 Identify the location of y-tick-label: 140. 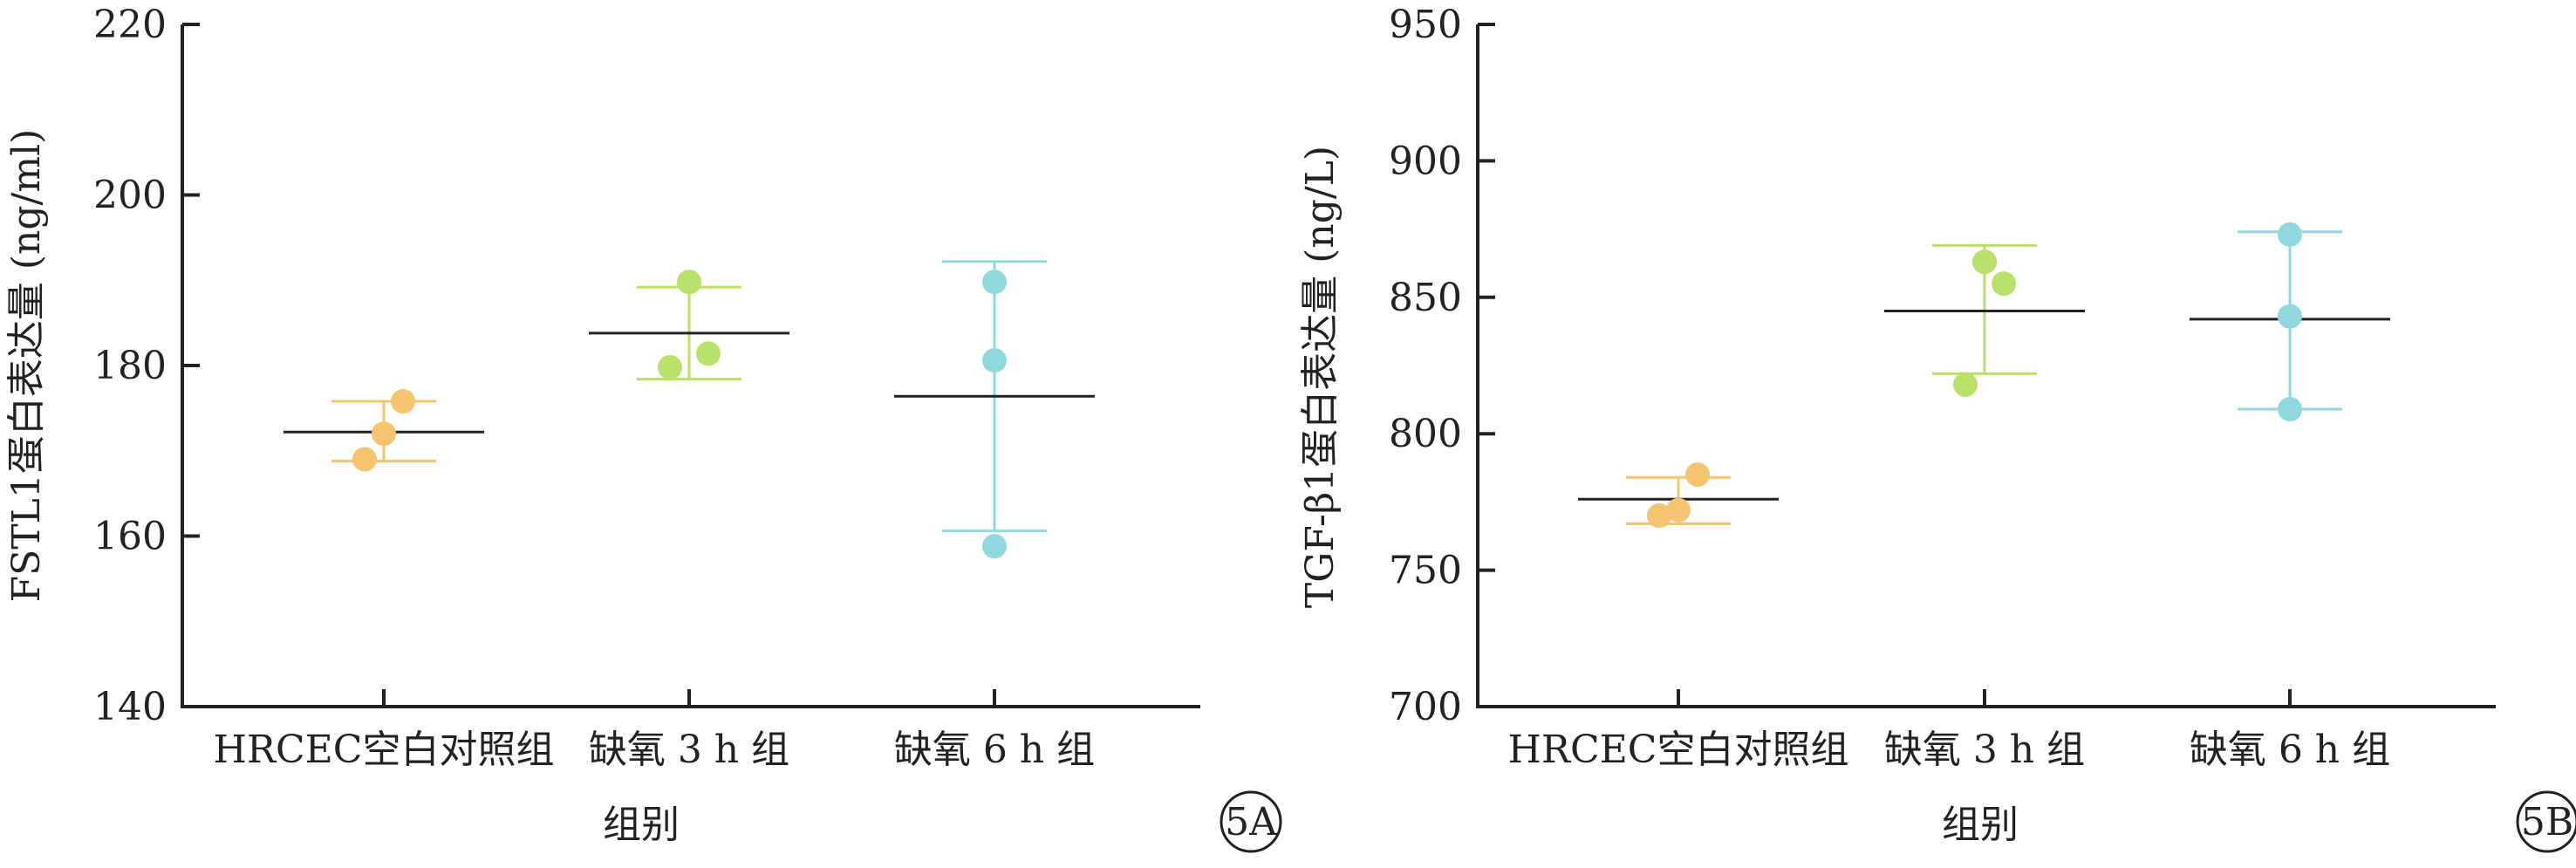
(130, 707).